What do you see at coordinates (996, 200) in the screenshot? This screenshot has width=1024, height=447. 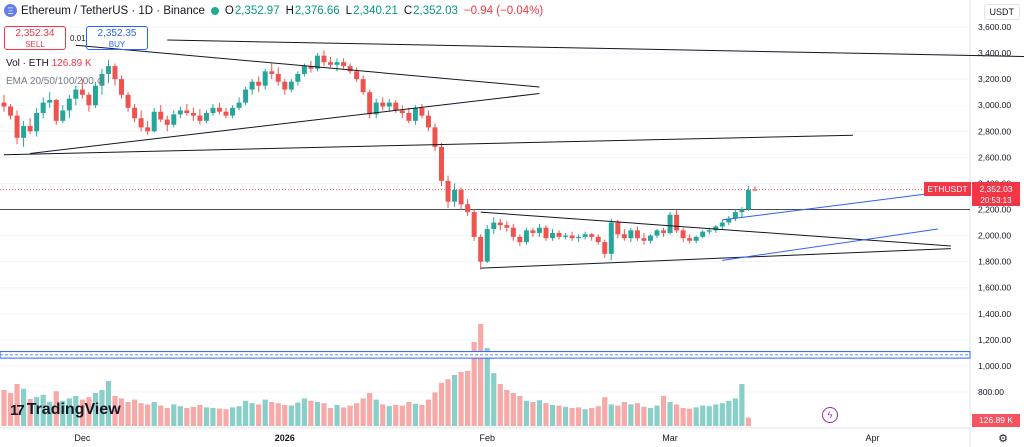 I see `countdown-badge: 20:53:13` at bounding box center [996, 200].